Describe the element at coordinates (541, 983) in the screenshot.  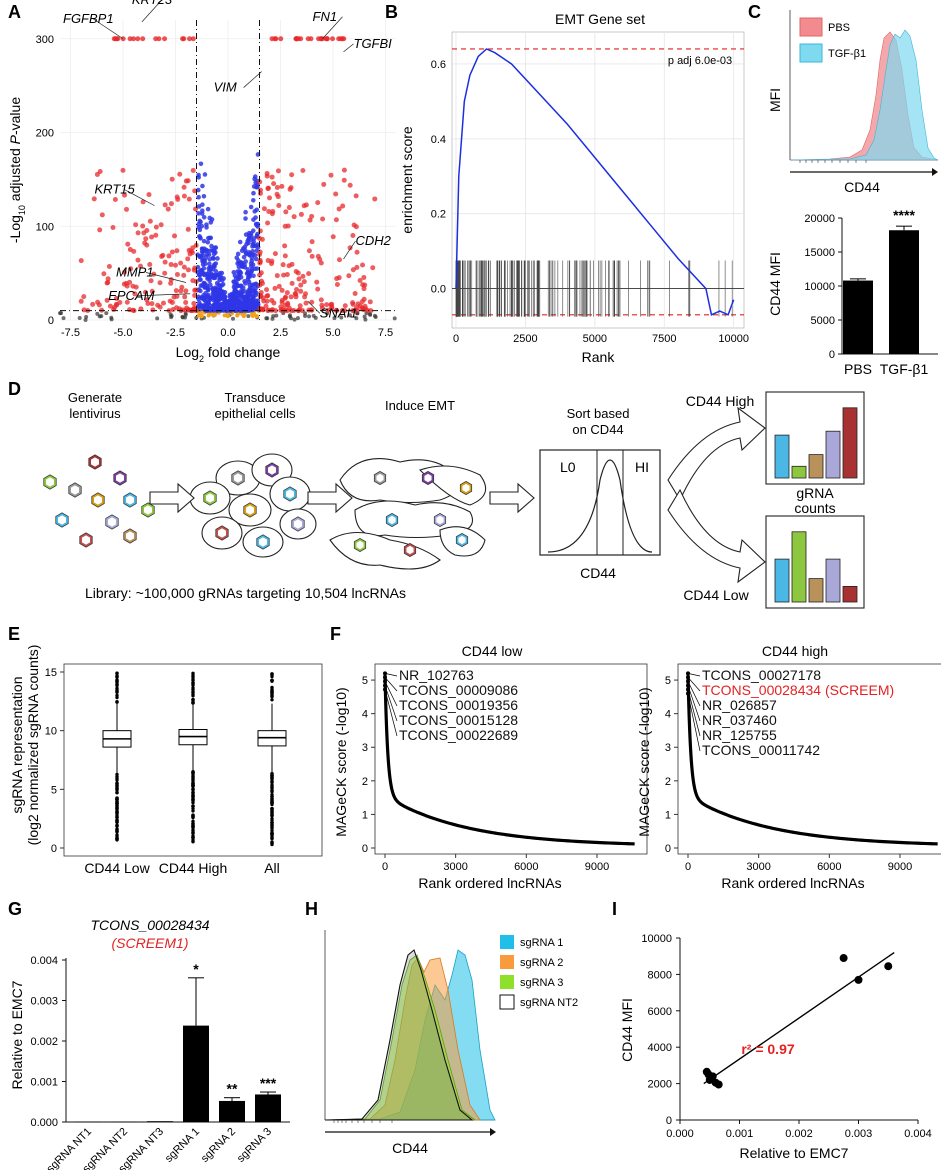
I see `h-legend-label: sgRNA 3` at that location.